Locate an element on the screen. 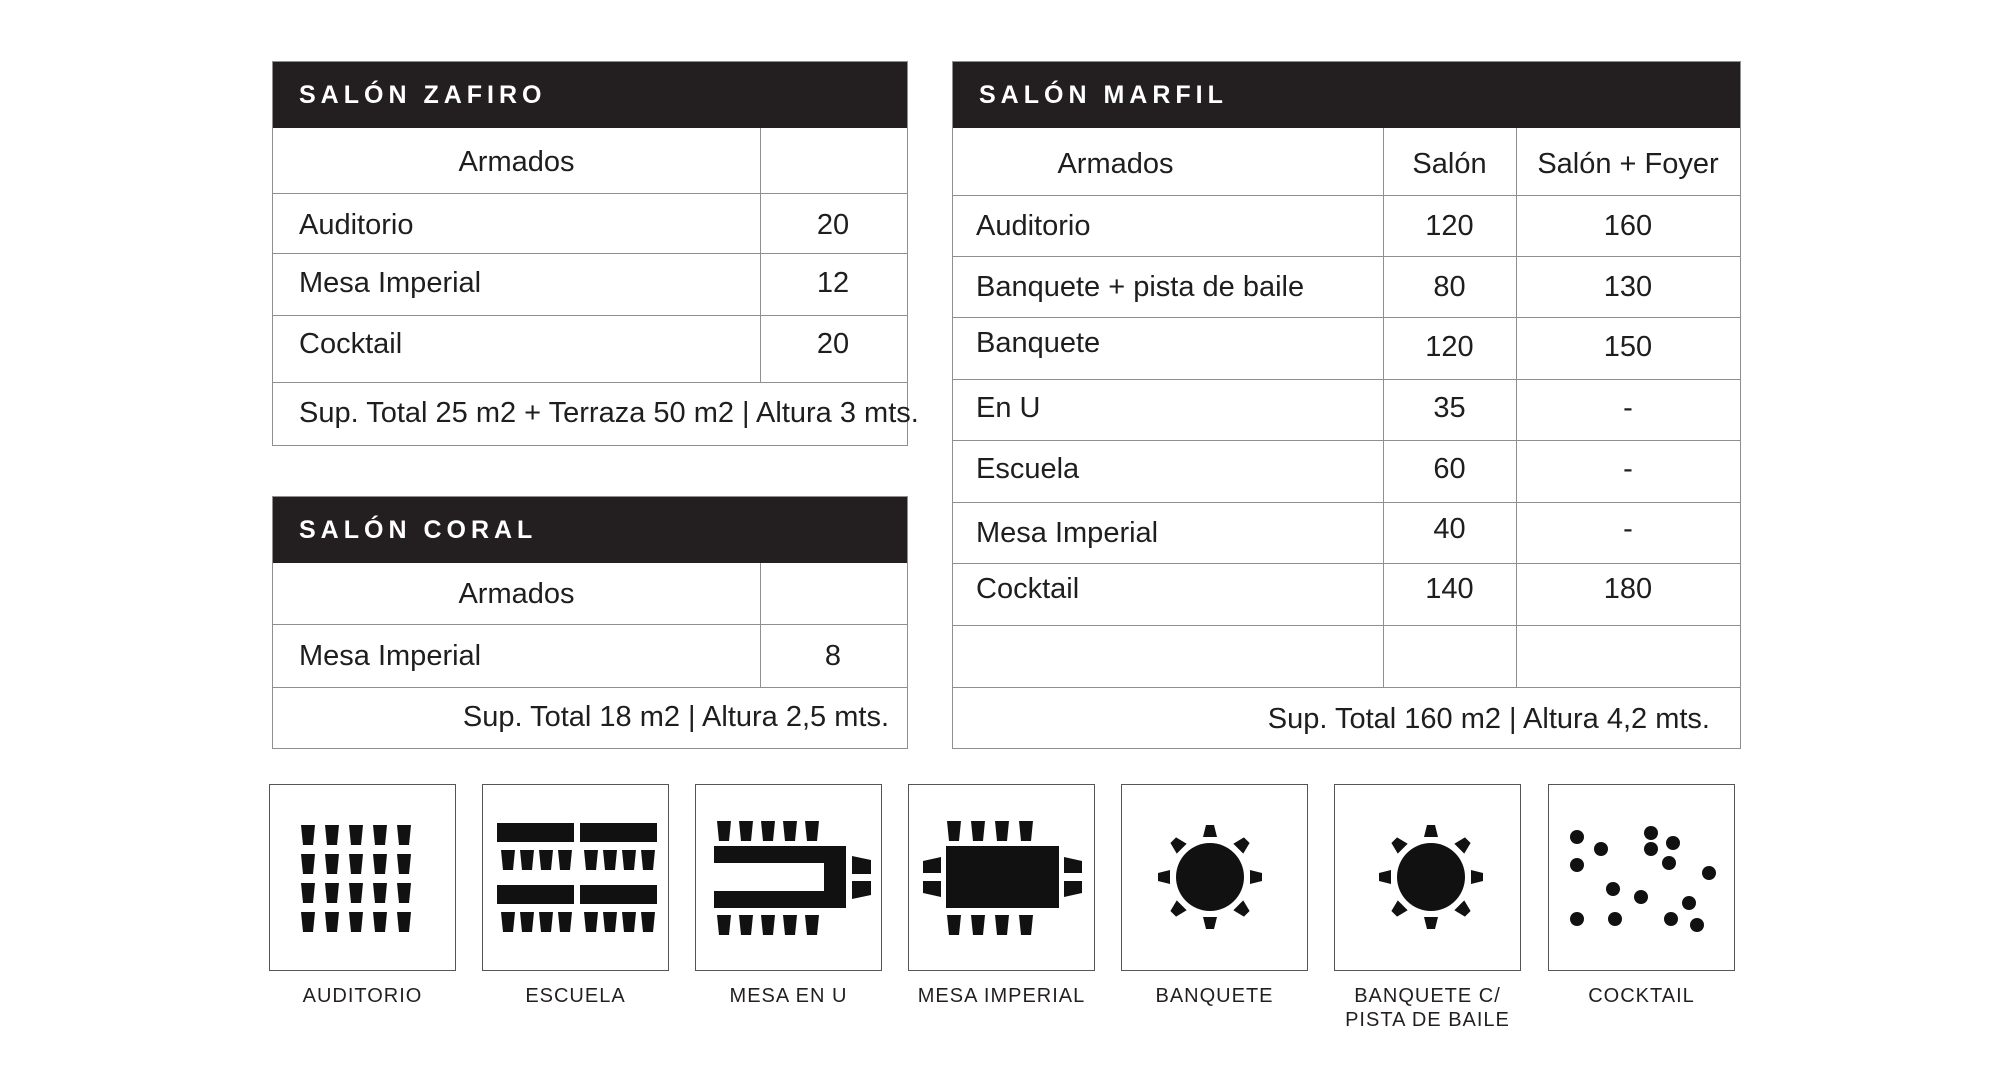  layout-label: MESA IMPERIAL is located at coordinates (1001, 996).